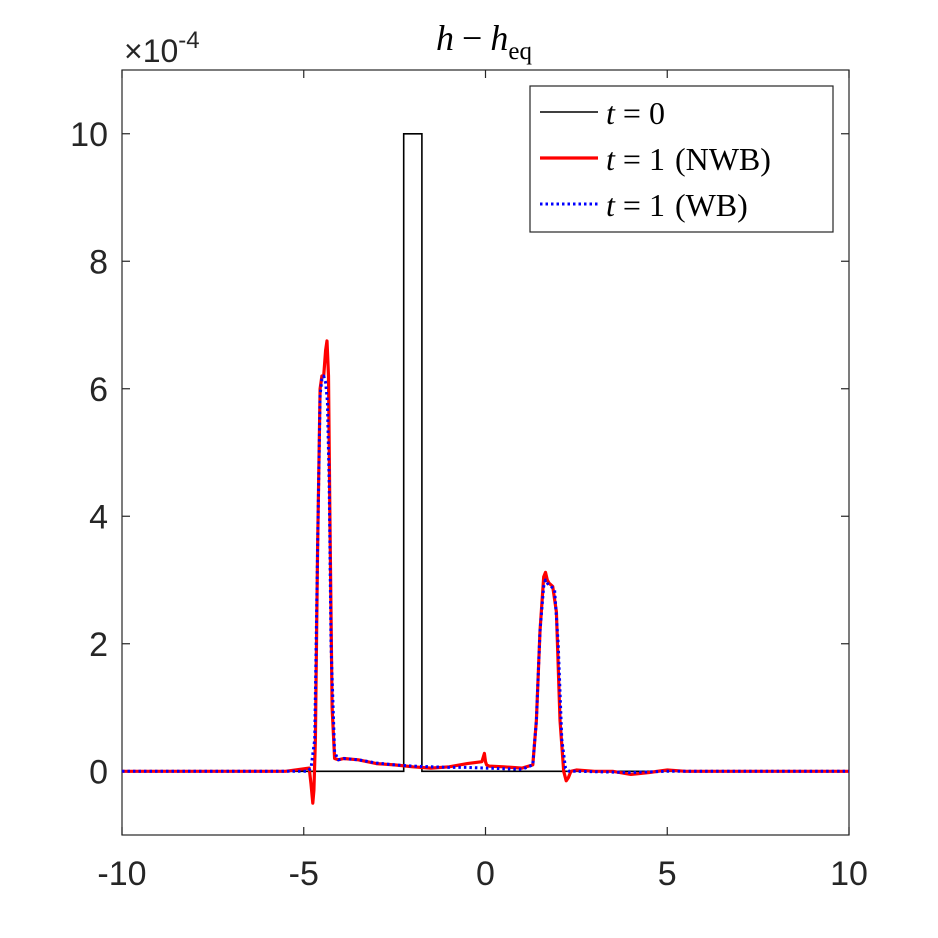  Describe the element at coordinates (151, 51) in the screenshot. I see `exponent-base: ×10` at that location.